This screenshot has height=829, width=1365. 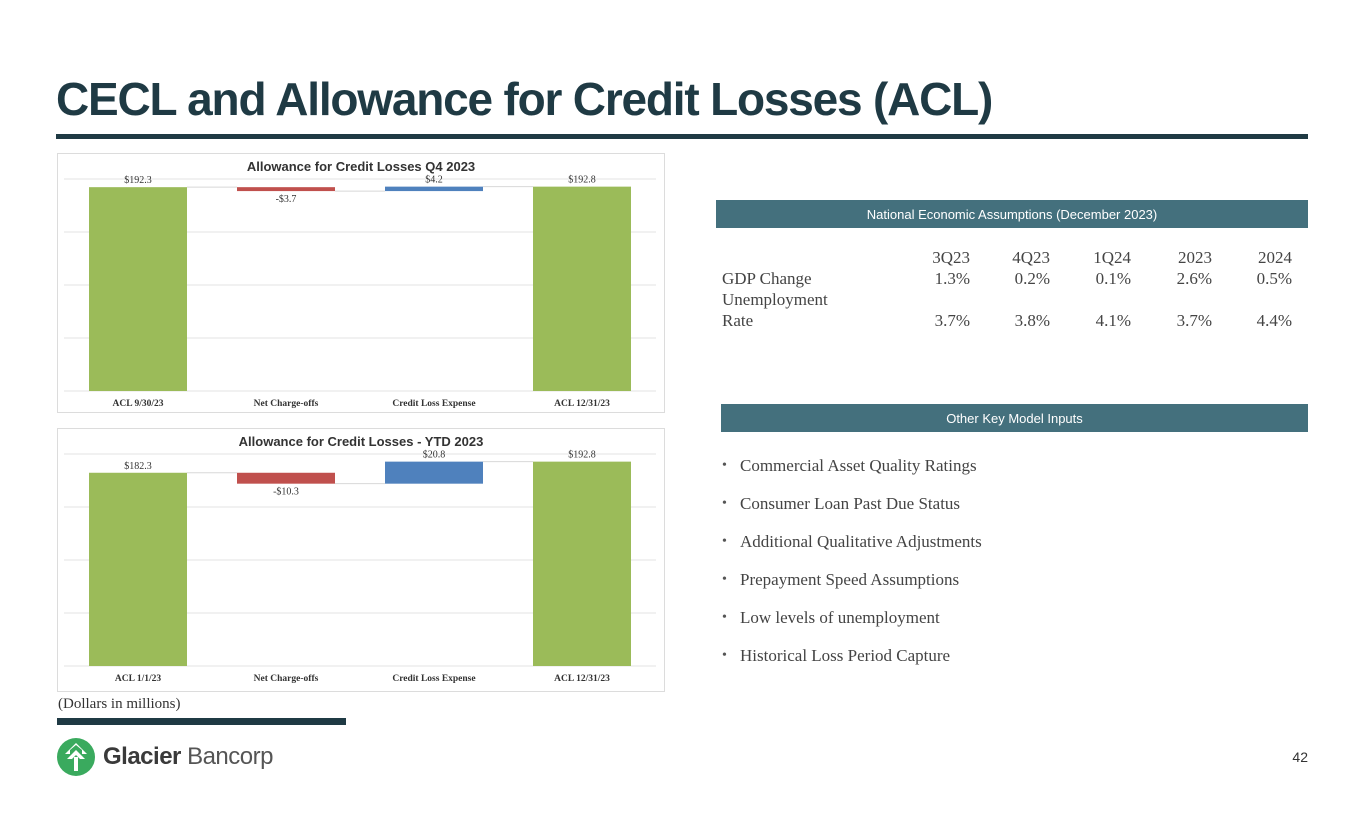 I want to click on row-label: Unemployment, so click(x=775, y=299).